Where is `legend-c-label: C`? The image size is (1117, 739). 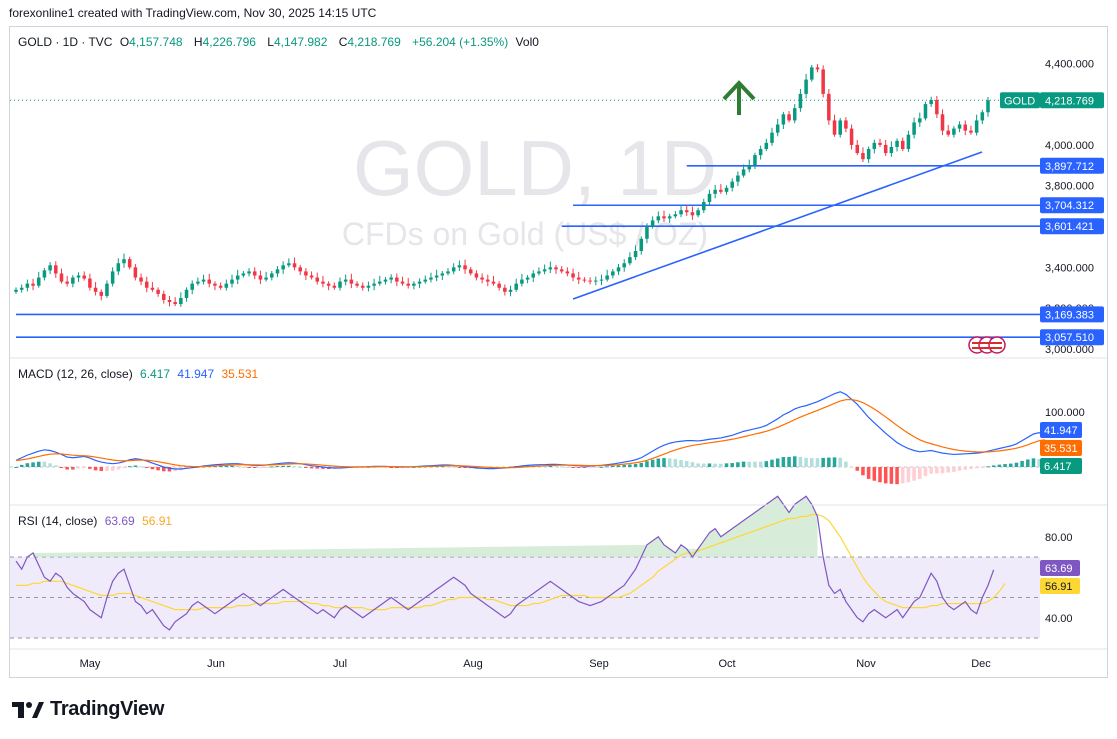
legend-c-label: C is located at coordinates (343, 42).